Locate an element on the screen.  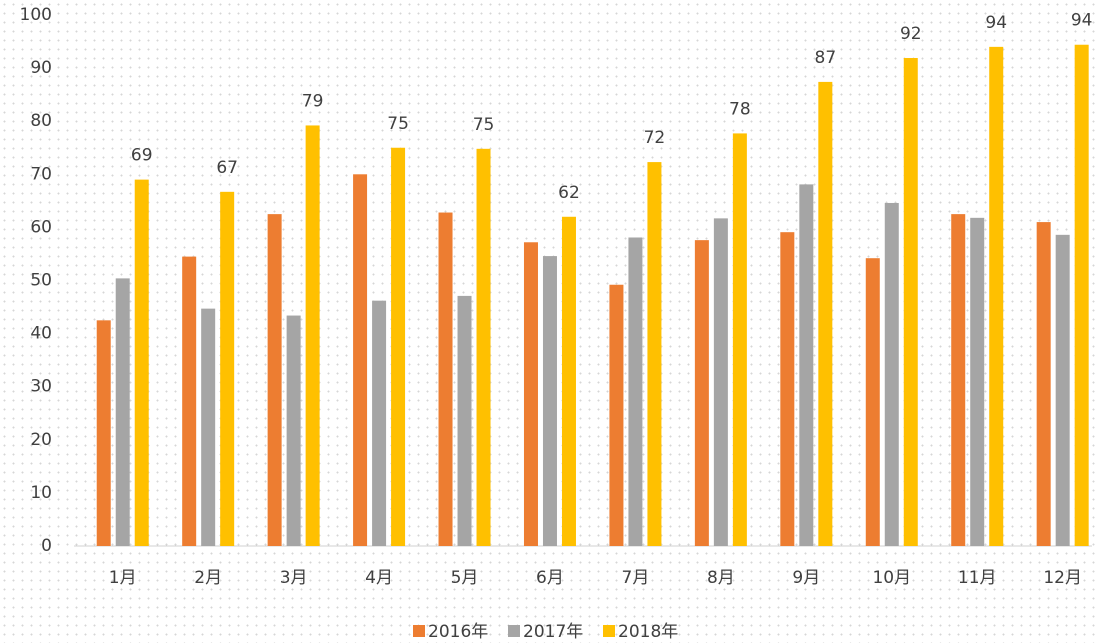
y-tick-label: 0 is located at coordinates (46, 546).